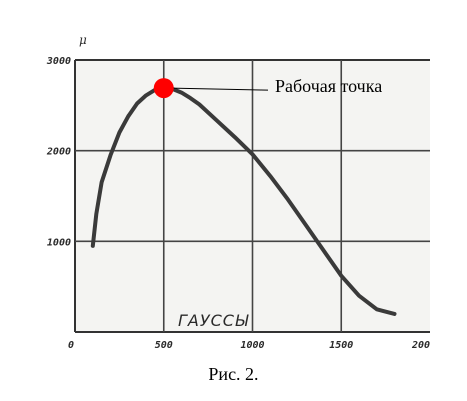  What do you see at coordinates (59, 242) in the screenshot?
I see `y-tick-label: 1000` at bounding box center [59, 242].